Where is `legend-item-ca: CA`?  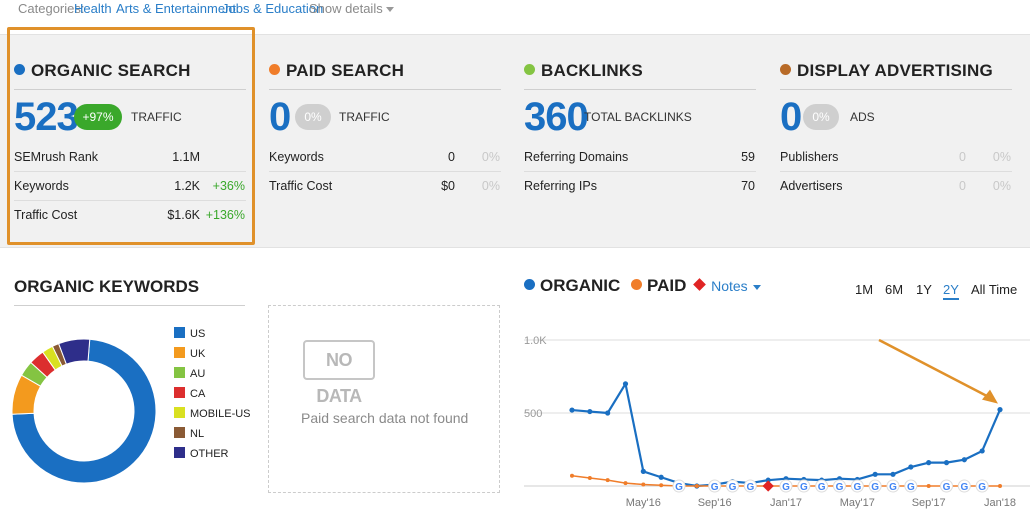
legend-item-ca: CA is located at coordinates (189, 394).